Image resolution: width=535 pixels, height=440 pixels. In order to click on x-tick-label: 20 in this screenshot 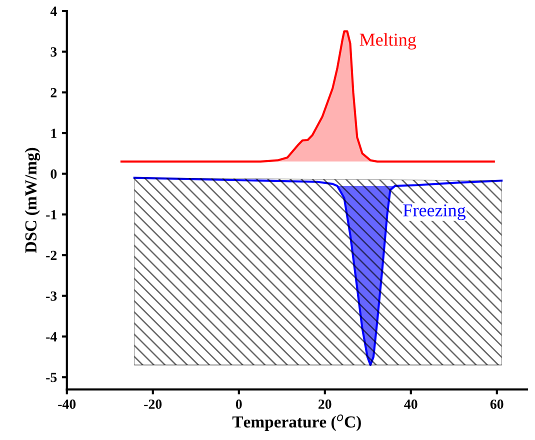, I will do `click(325, 404)`.